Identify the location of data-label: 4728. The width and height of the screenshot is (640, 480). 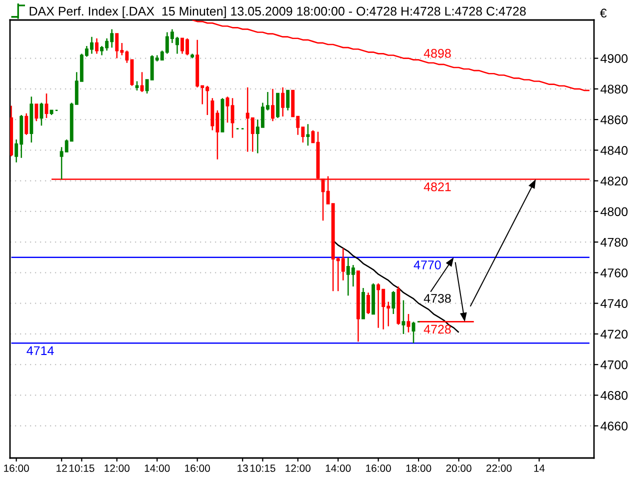
(437, 329).